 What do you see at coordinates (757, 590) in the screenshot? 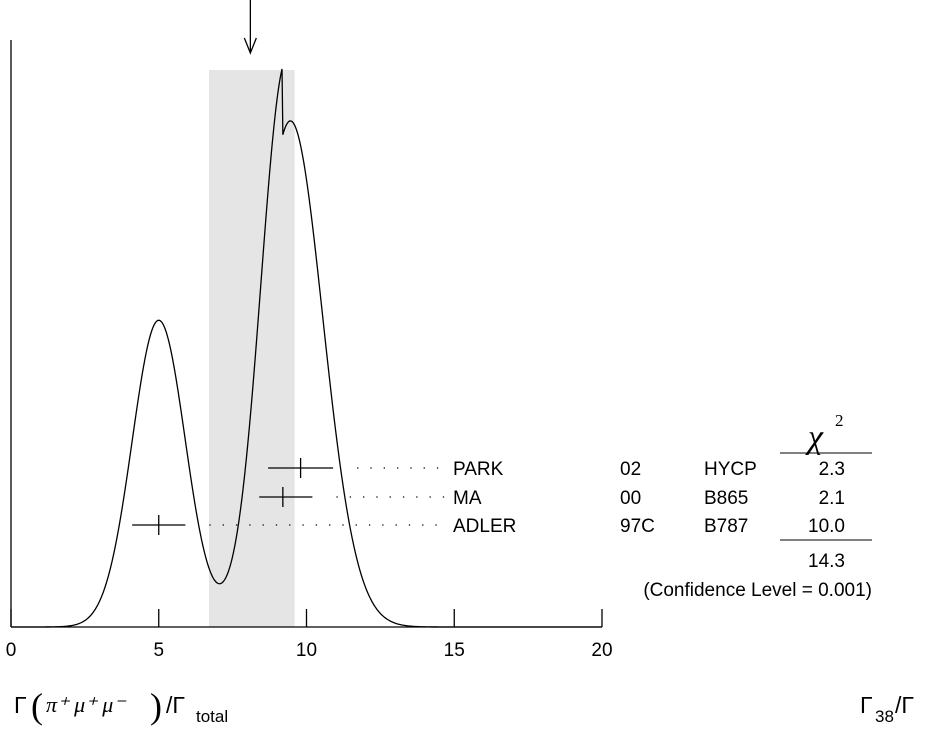
I see `confidence-level: (Confidence Level = 0.001)` at bounding box center [757, 590].